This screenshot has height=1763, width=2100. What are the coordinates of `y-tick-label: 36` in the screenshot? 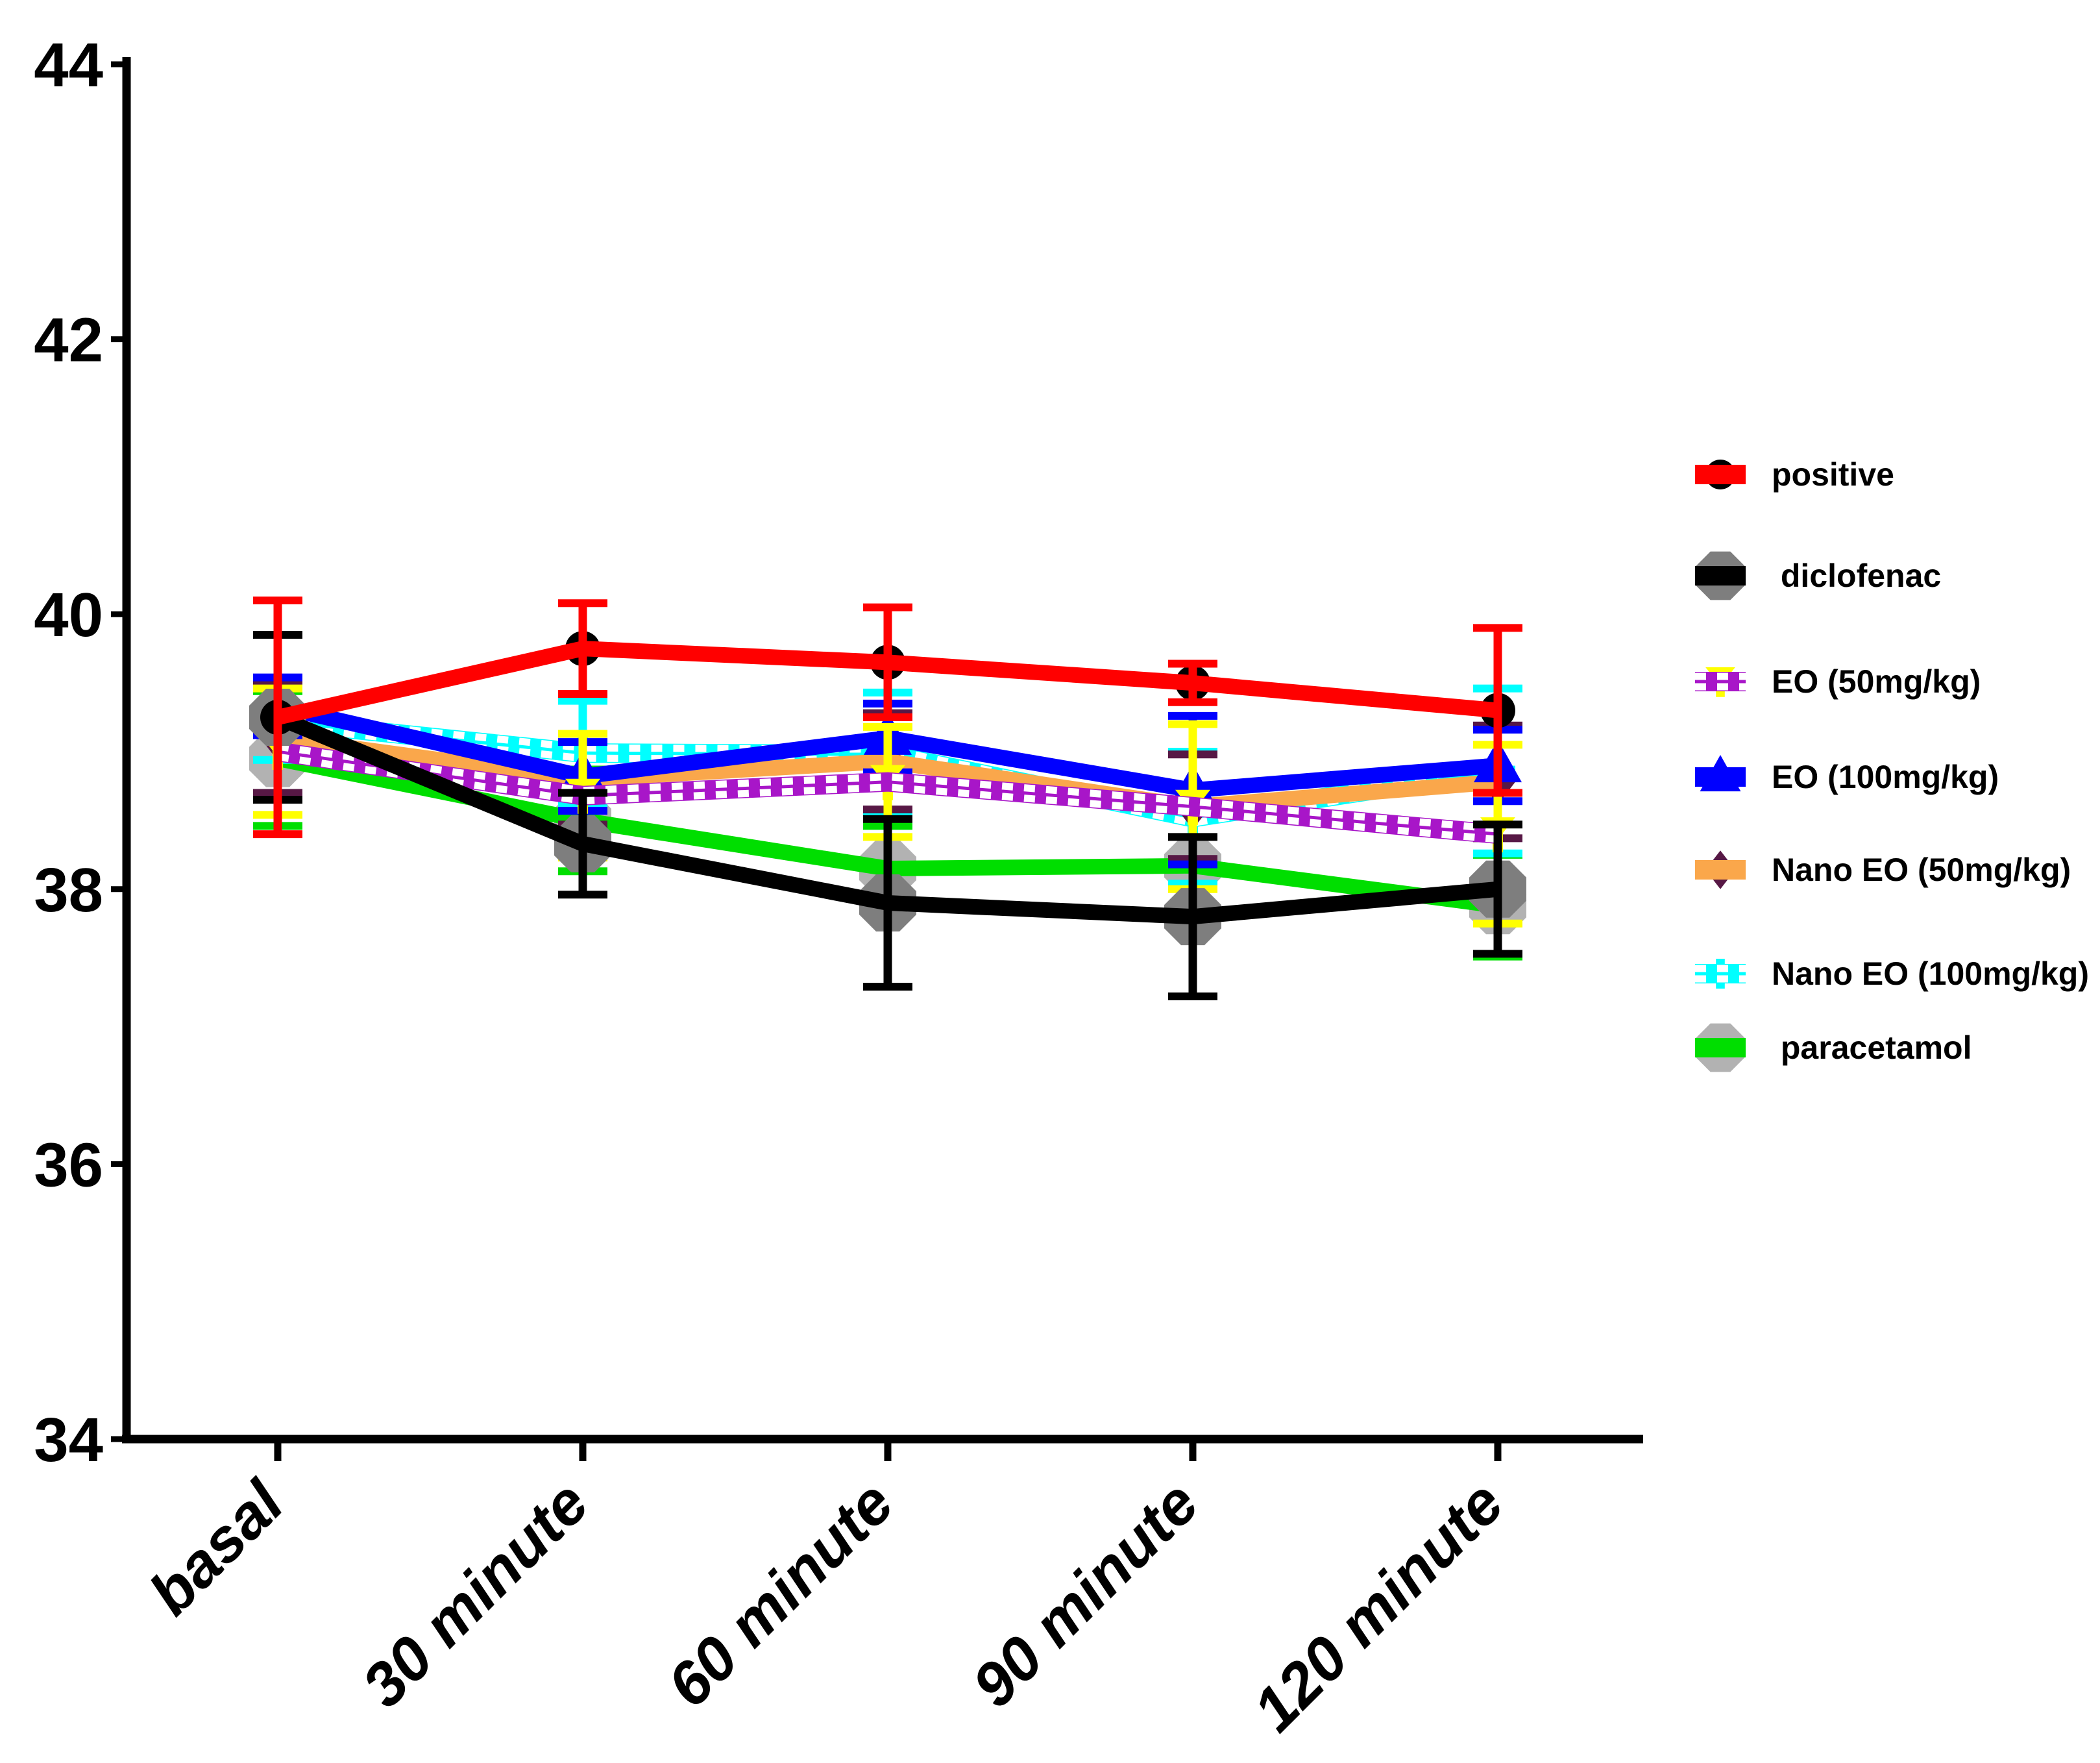 It's located at (68, 1165).